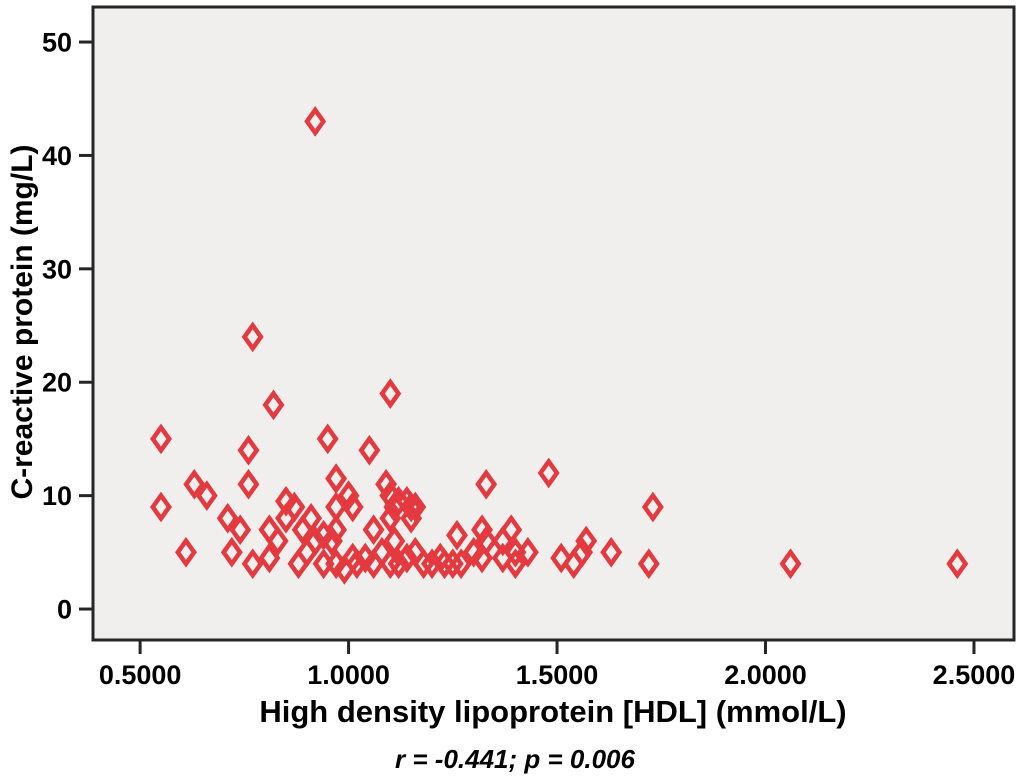 This screenshot has height=783, width=1024. Describe the element at coordinates (974, 675) in the screenshot. I see `x-tick-label: 2.5000` at that location.